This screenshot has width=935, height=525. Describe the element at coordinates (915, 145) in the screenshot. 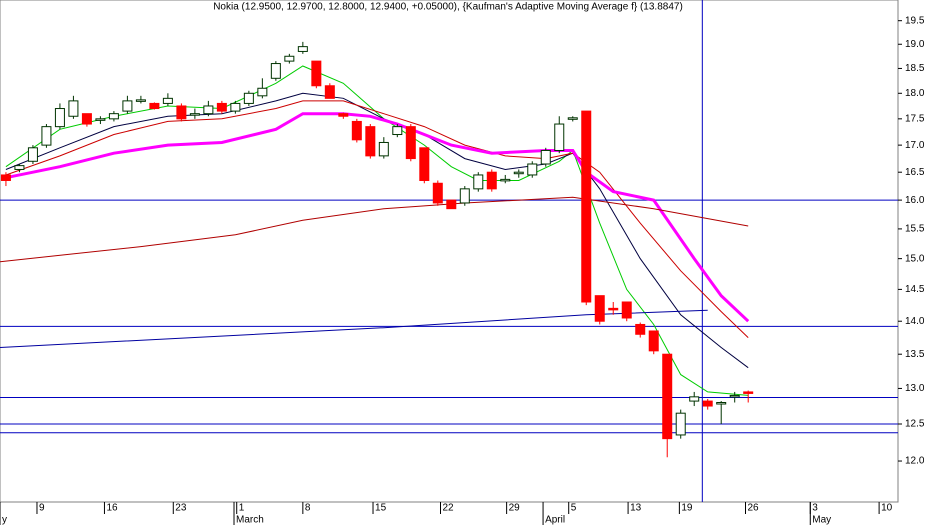

I see `y-tick-label: 17.0` at that location.